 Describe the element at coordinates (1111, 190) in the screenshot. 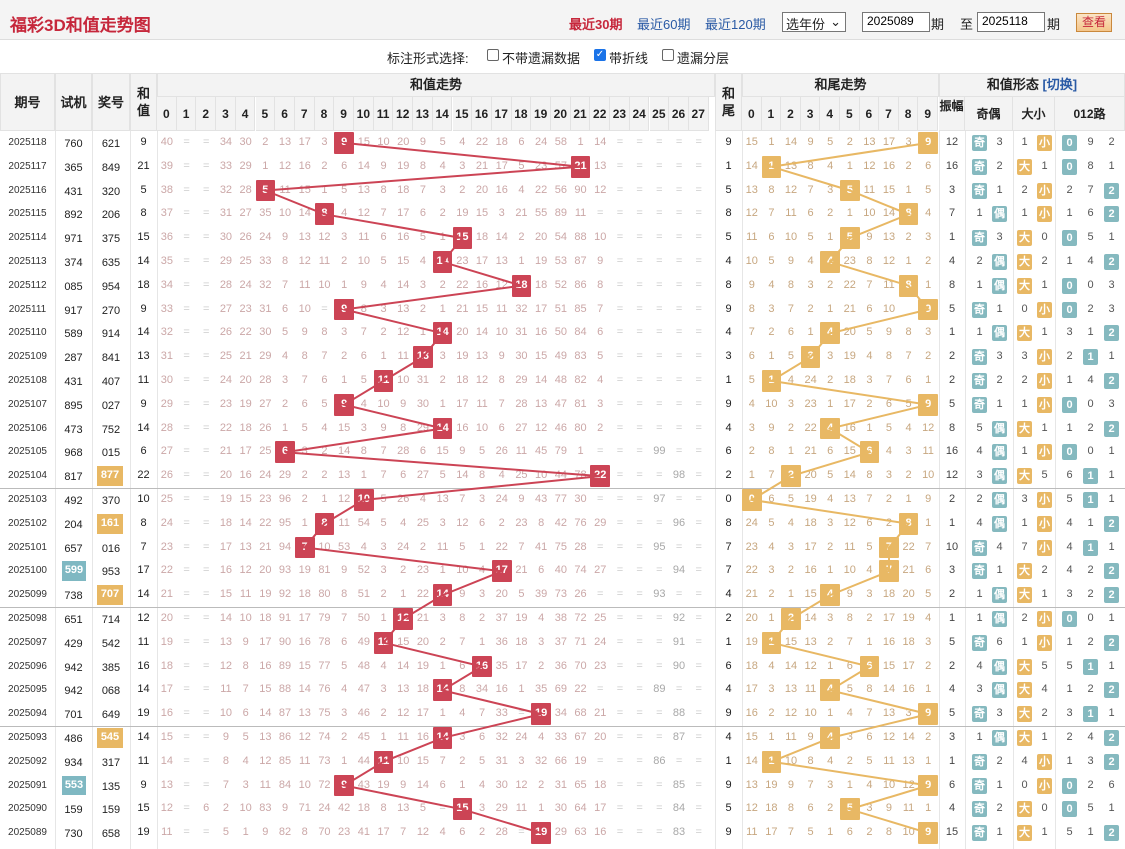

I see `route-badge: 2` at that location.